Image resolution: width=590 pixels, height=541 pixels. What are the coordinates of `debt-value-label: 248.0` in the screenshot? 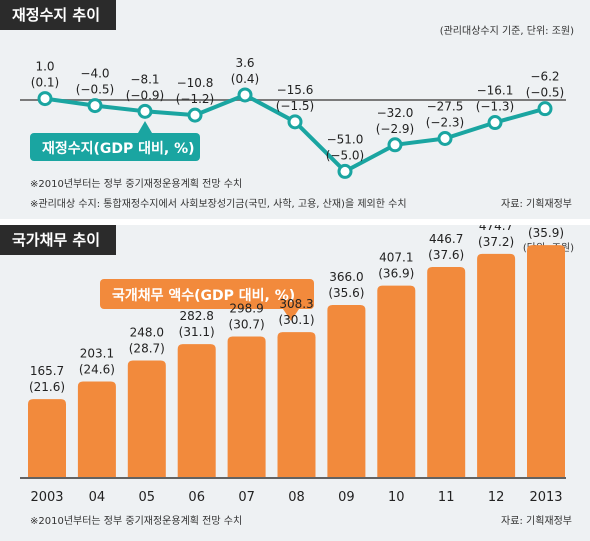 It's located at (147, 332).